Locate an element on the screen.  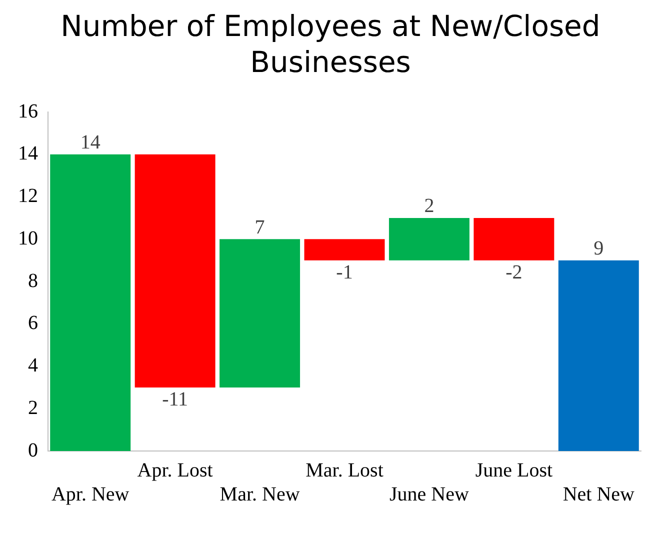
y-tick-label: 12 is located at coordinates (28, 196).